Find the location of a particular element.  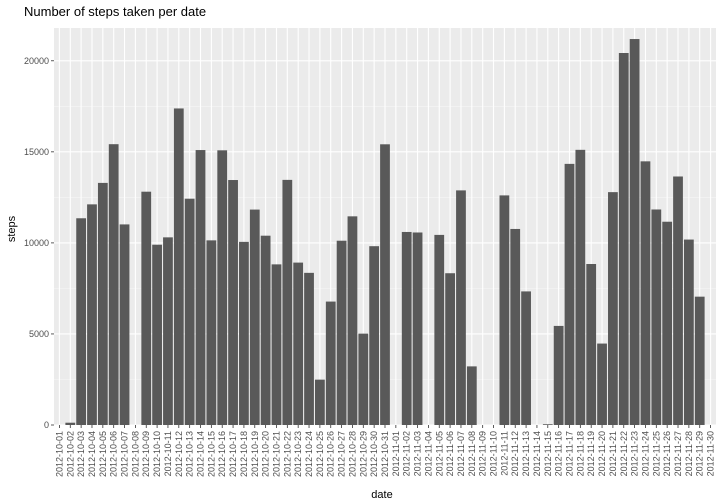

y-tick-label: 10000 is located at coordinates (36, 243).